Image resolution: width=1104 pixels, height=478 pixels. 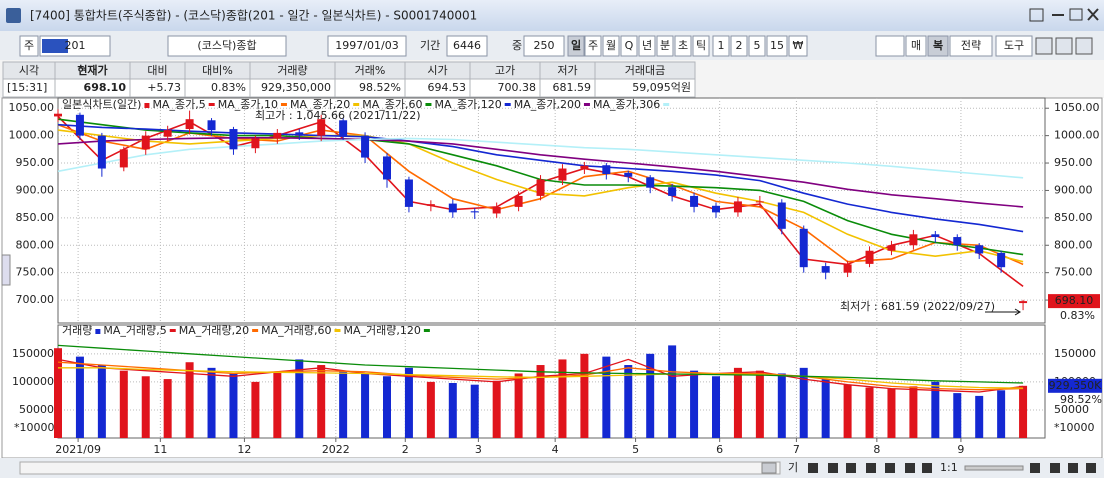 What do you see at coordinates (796, 449) in the screenshot?
I see `x-tick-label: 7` at bounding box center [796, 449].